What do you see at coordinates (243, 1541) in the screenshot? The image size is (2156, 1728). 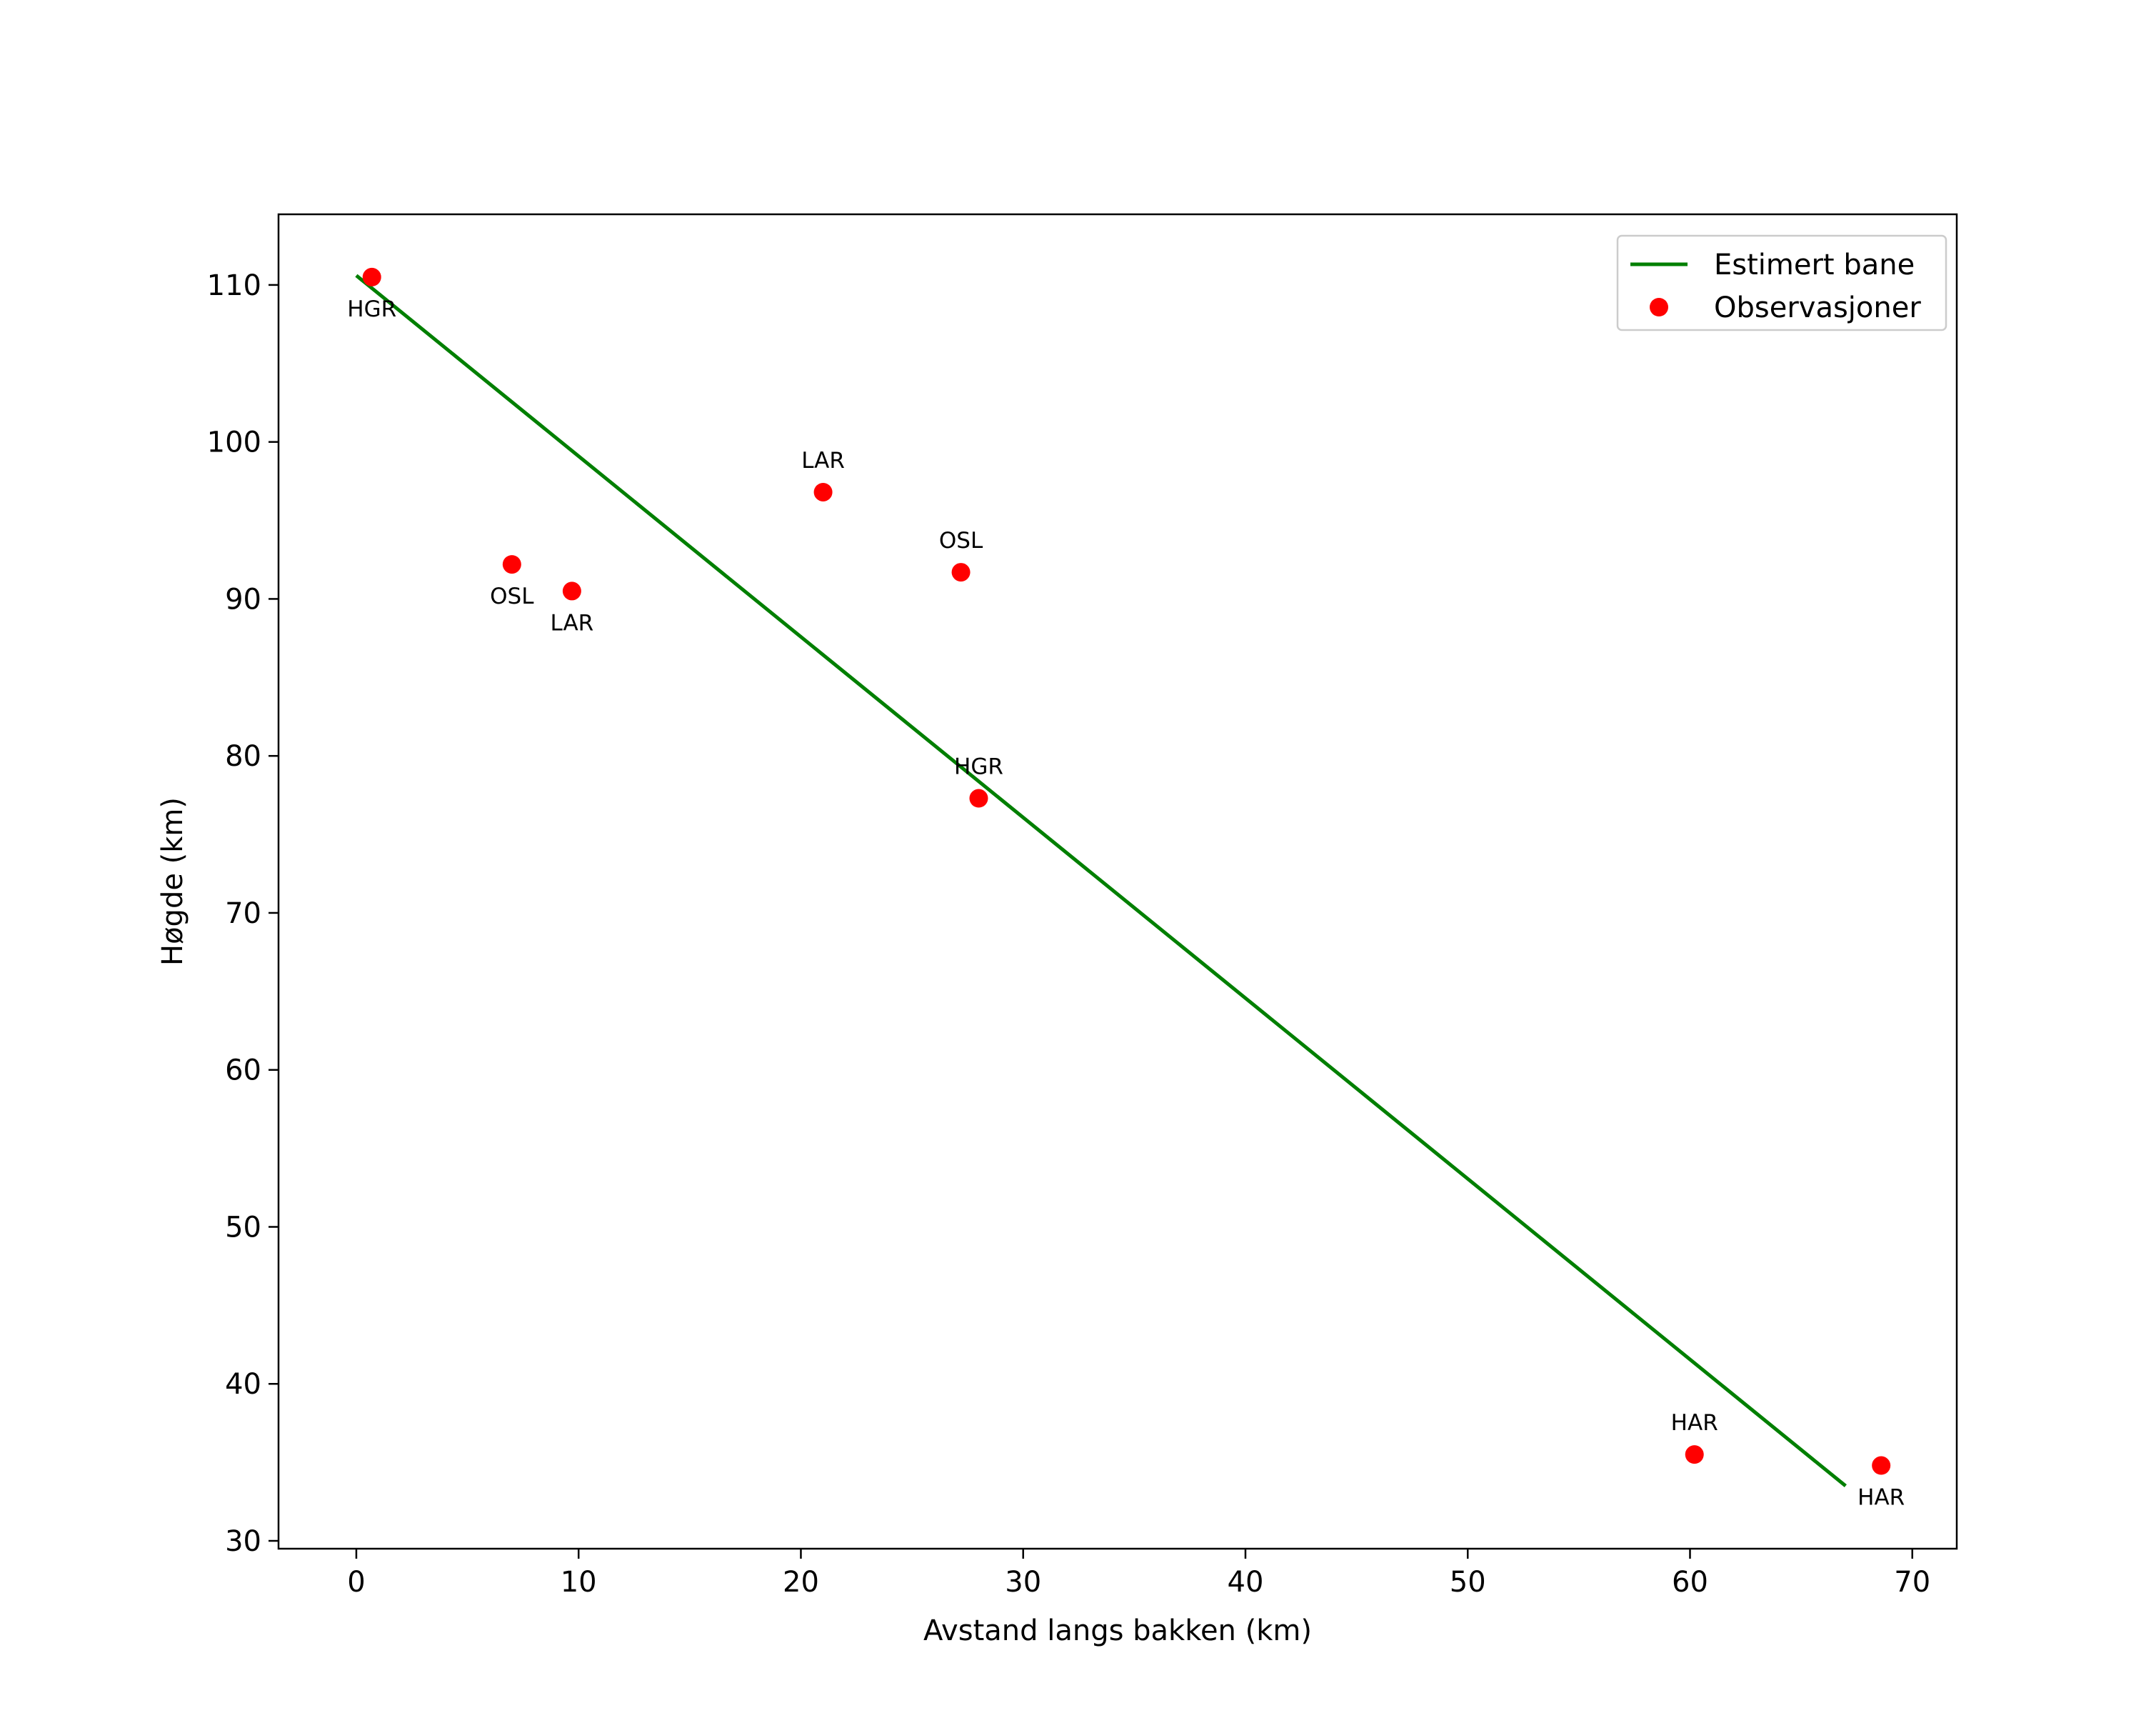 I see `y-tick-label: 30` at bounding box center [243, 1541].